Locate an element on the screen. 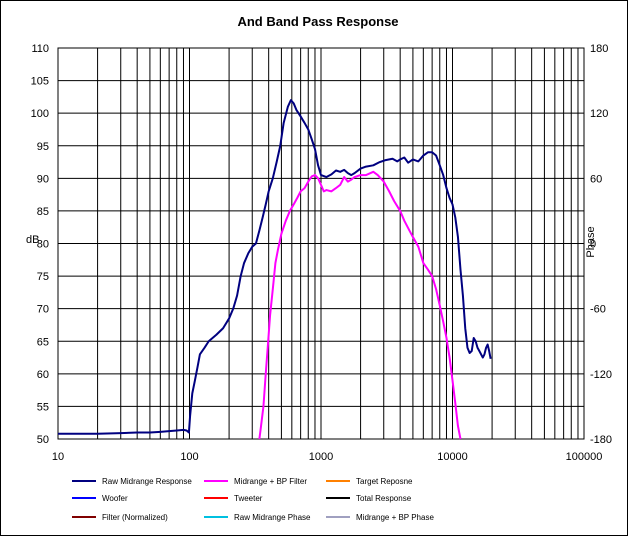 The height and width of the screenshot is (536, 628). x-tick-label: 1000 is located at coordinates (321, 457).